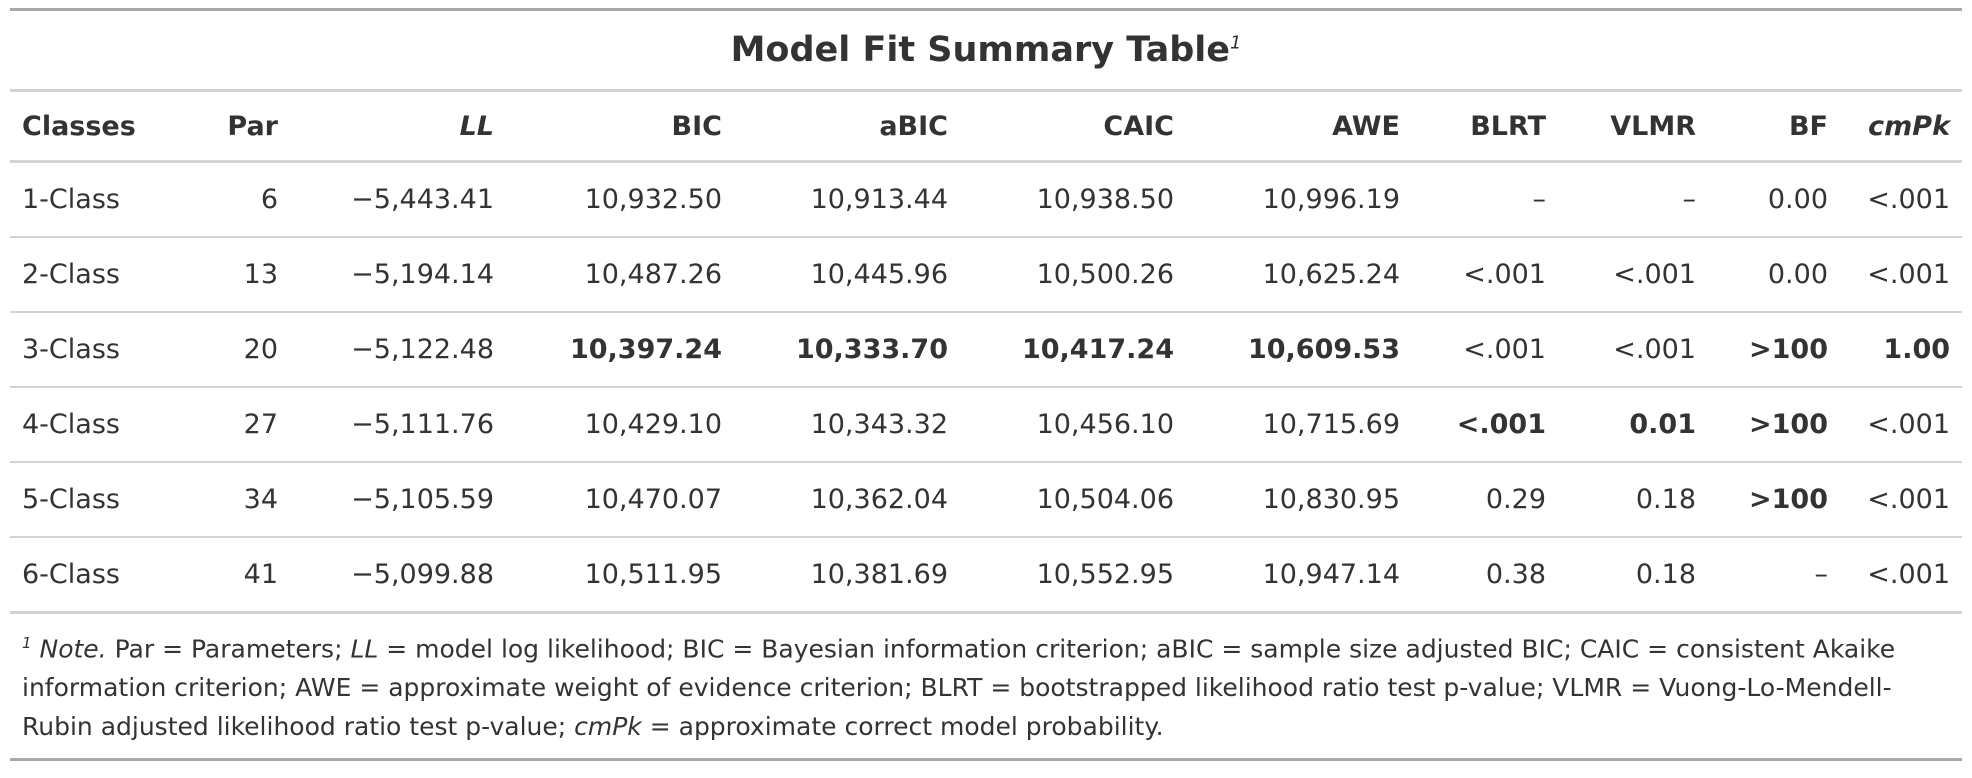  Describe the element at coordinates (398, 275) in the screenshot. I see `cell-ll: −5,194.14` at that location.